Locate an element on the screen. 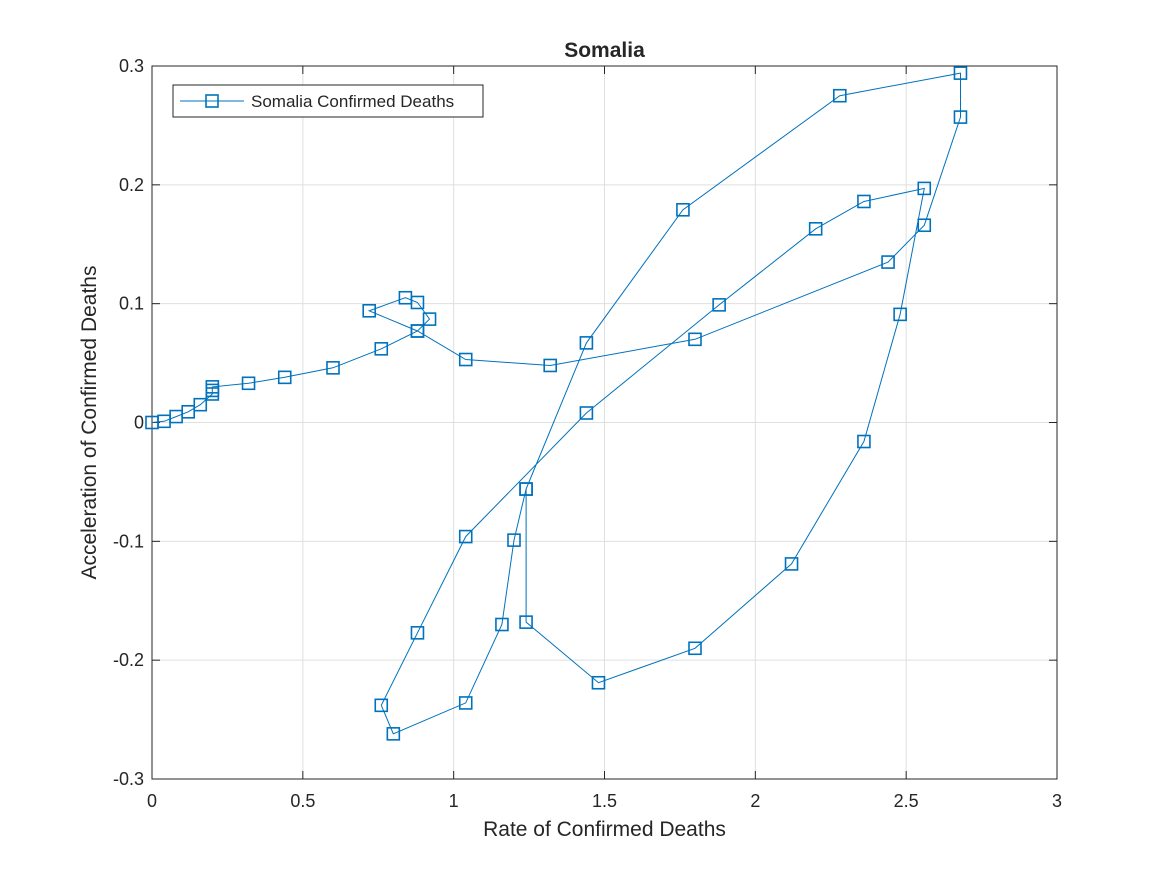 This screenshot has height=875, width=1167. y-tick-label: -0.1 is located at coordinates (128, 541).